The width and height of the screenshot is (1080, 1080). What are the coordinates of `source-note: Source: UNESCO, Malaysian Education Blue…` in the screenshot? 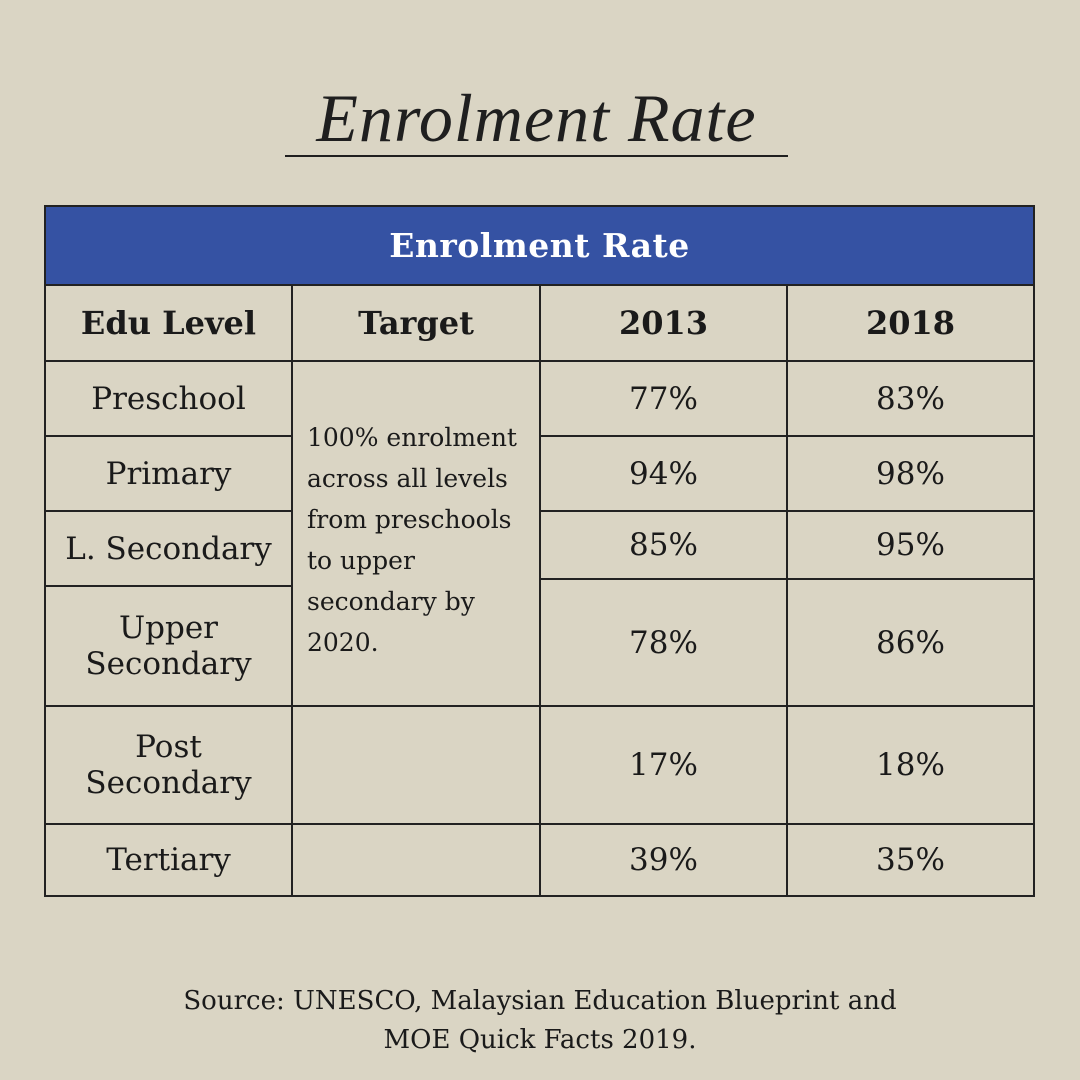 It's located at (540, 1021).